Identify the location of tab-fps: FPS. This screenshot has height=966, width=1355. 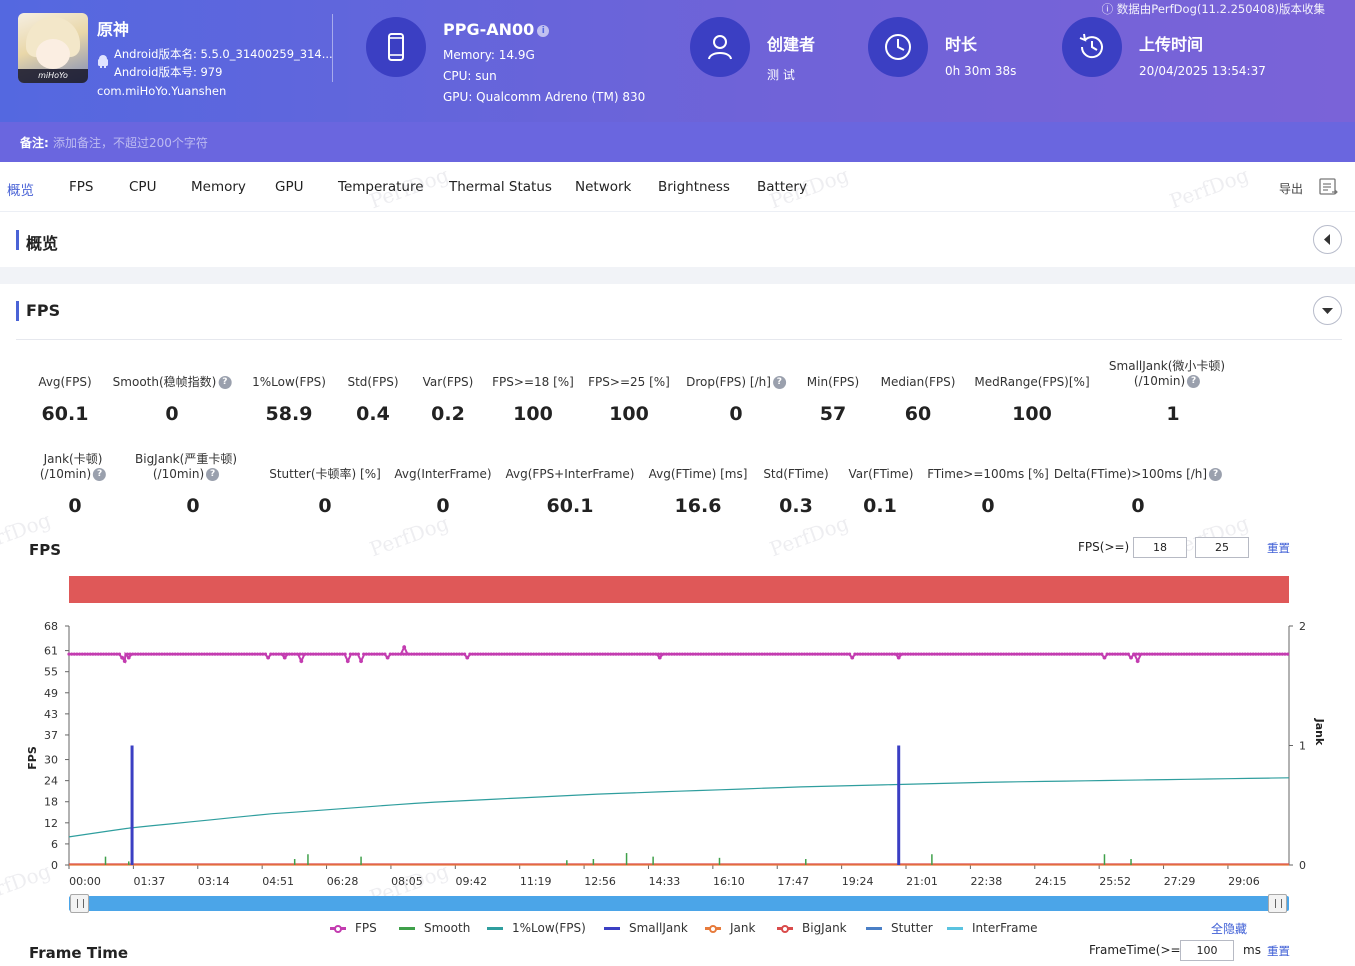
(81, 187).